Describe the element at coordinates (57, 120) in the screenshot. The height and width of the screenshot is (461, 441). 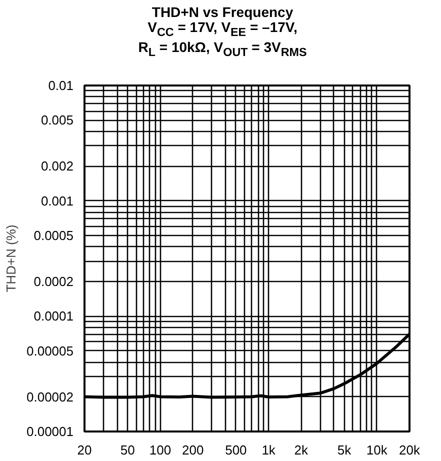
I see `y-tick-label: 0.005` at that location.